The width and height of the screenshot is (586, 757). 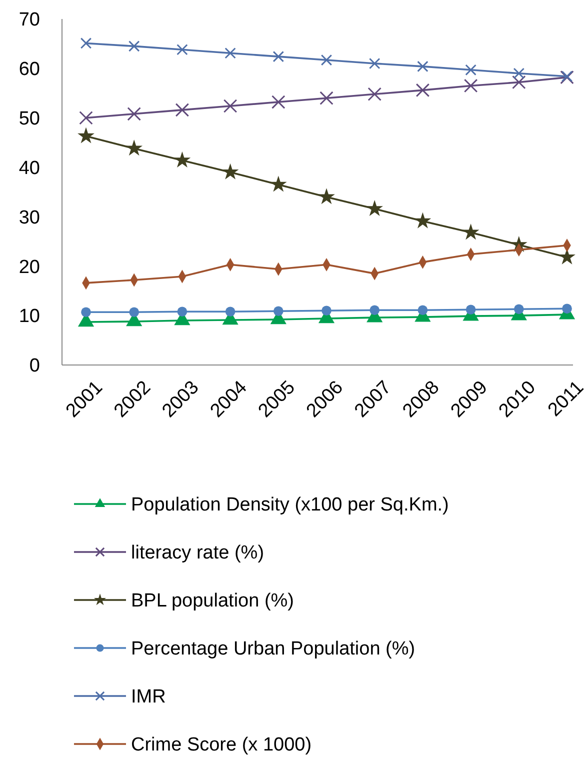 I want to click on y-tick-label: 40, so click(x=29, y=168).